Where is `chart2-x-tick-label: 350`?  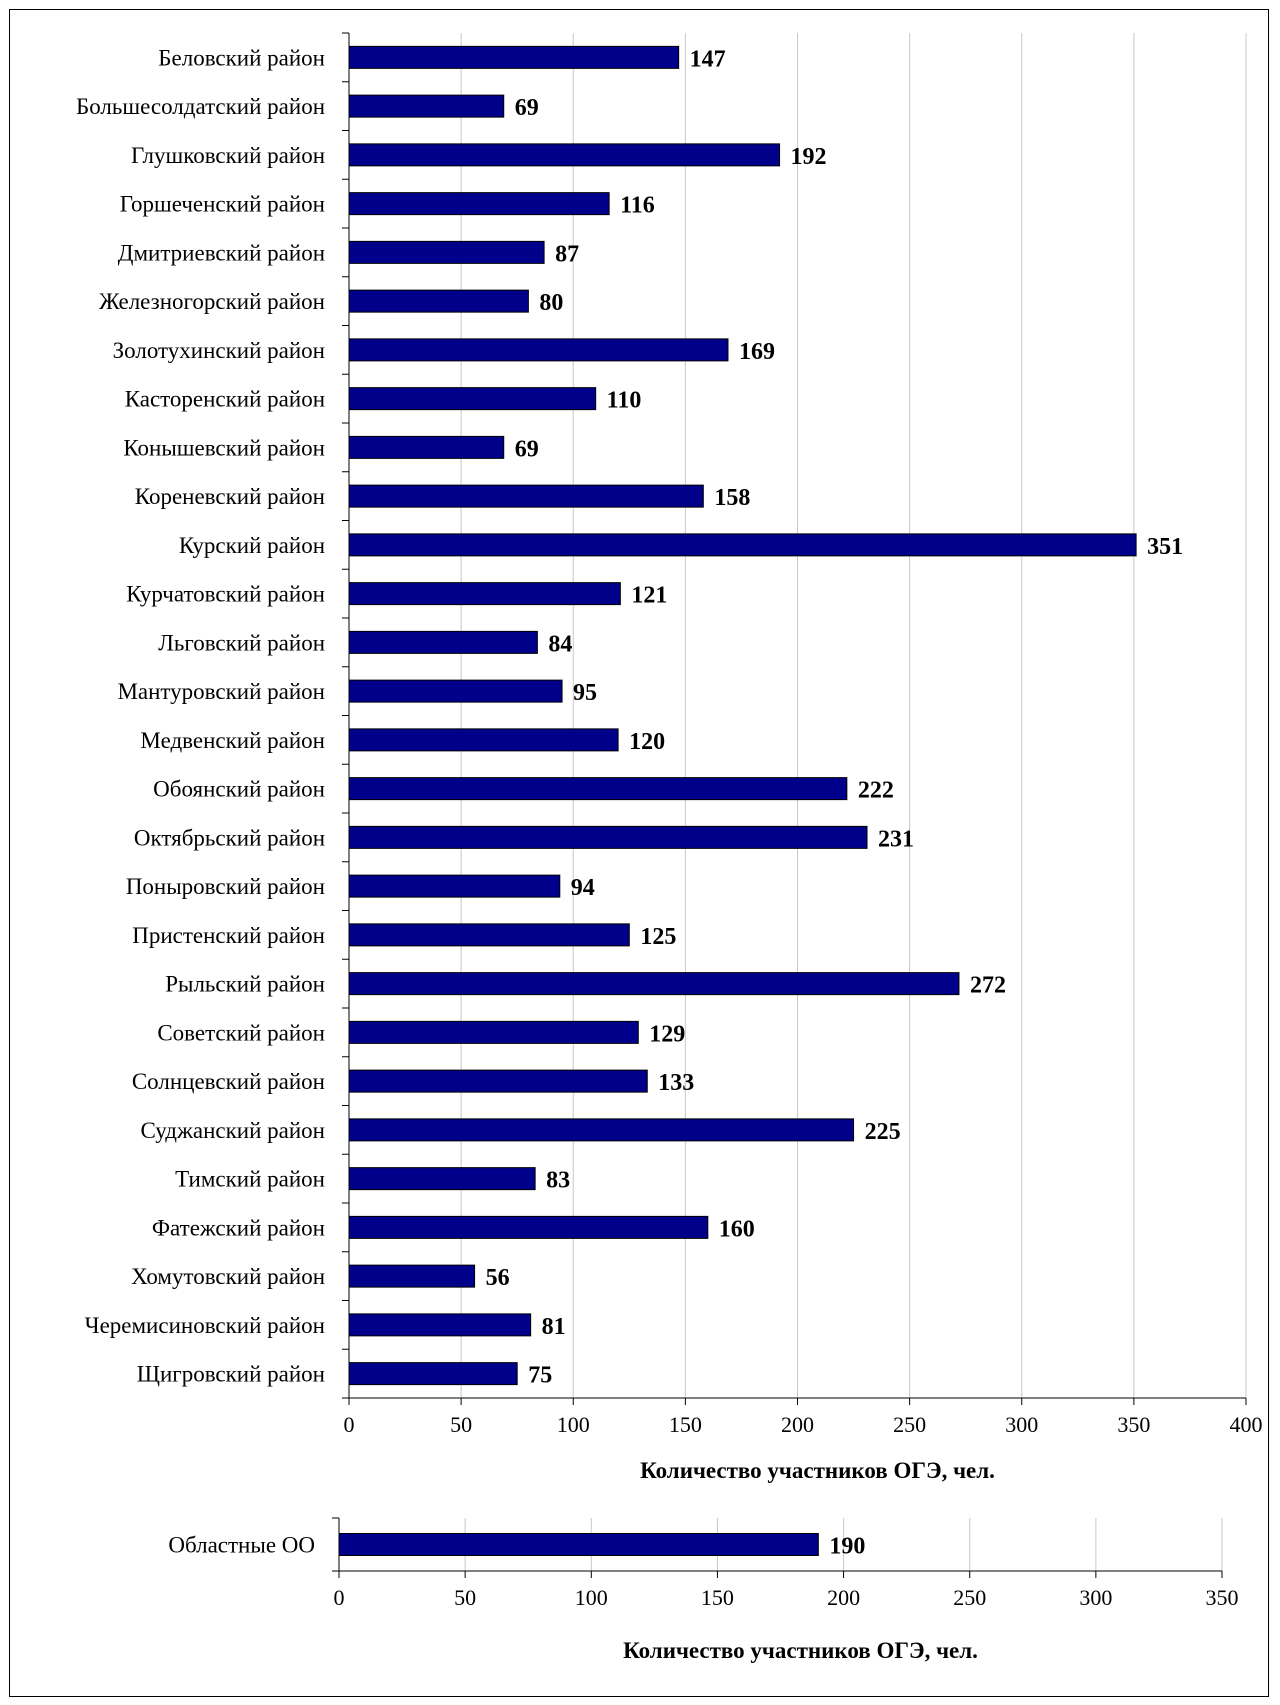 chart2-x-tick-label: 350 is located at coordinates (1222, 1597).